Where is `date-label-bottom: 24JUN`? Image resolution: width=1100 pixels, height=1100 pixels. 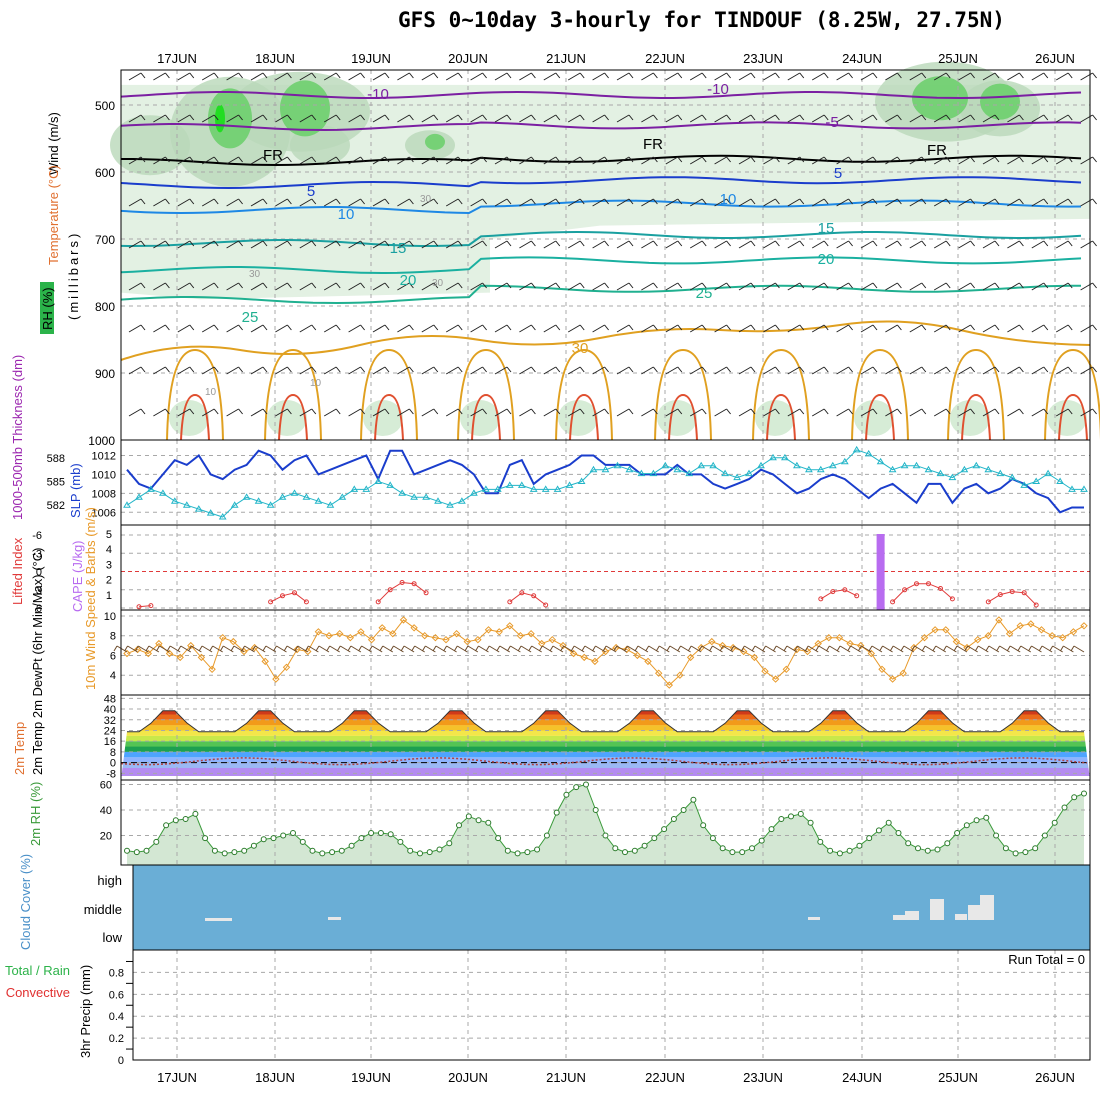 date-label-bottom: 24JUN is located at coordinates (862, 1077).